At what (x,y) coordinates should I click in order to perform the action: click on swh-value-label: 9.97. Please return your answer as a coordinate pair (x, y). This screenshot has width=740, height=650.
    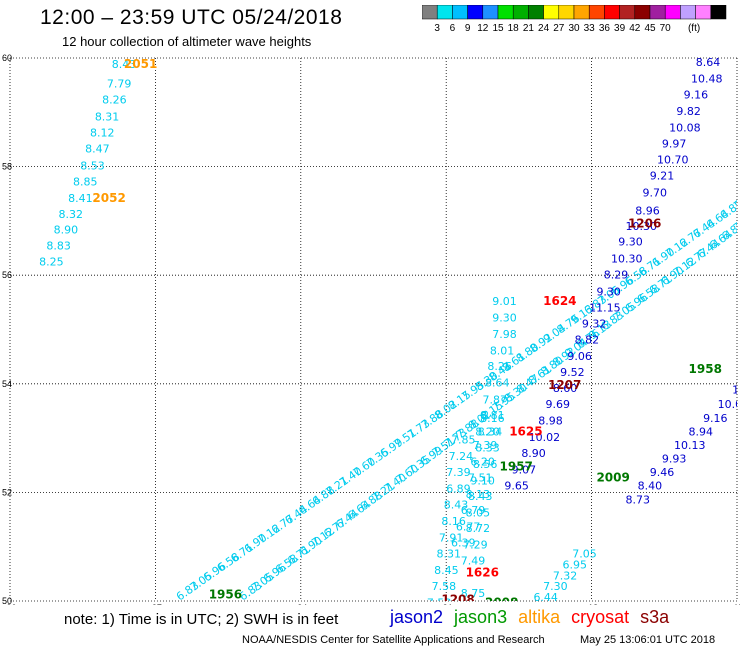
    Looking at the image, I should click on (674, 144).